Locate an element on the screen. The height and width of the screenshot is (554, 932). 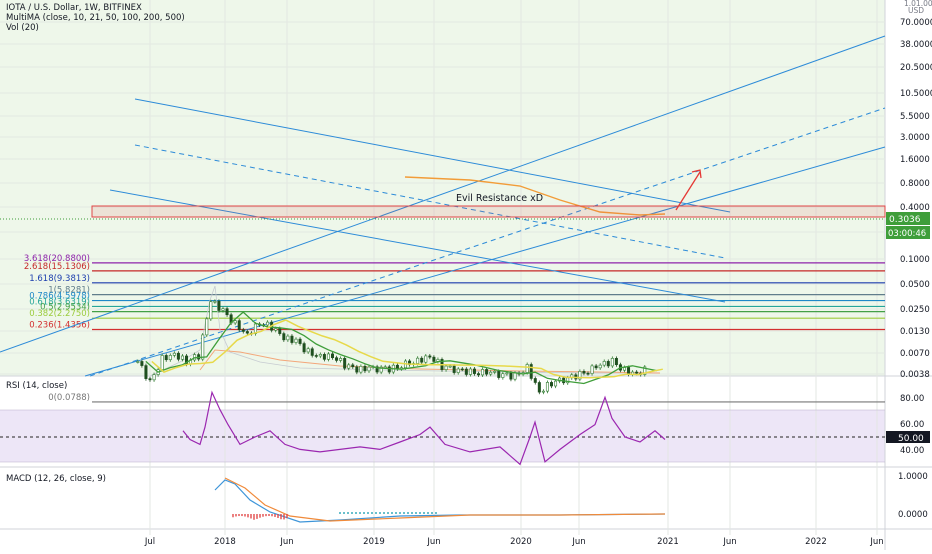
volume-legend: Vol (20) is located at coordinates (22, 28).